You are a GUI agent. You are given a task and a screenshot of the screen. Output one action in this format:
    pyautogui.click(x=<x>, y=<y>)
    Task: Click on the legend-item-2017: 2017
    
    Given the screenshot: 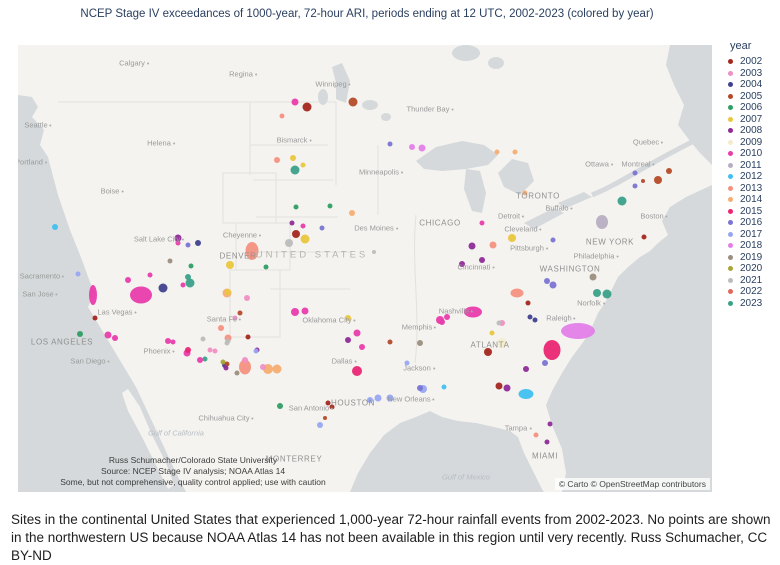 What is the action you would take?
    pyautogui.click(x=750, y=235)
    